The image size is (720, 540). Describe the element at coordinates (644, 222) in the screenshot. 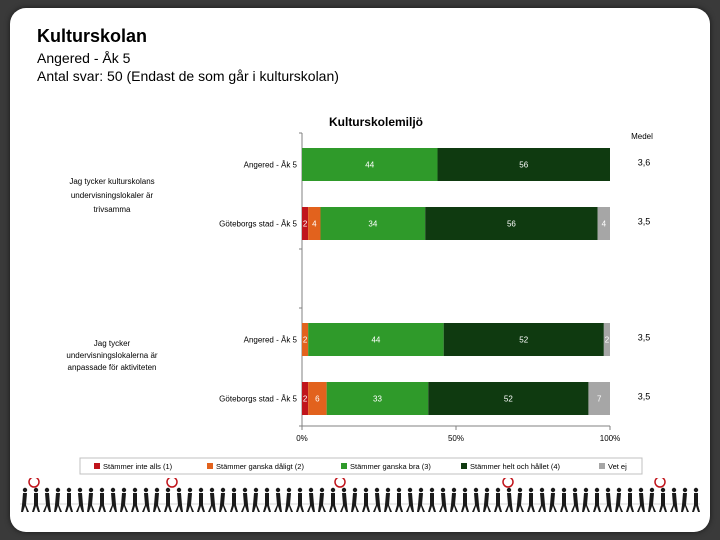

I see `mean-value: 3,5` at that location.